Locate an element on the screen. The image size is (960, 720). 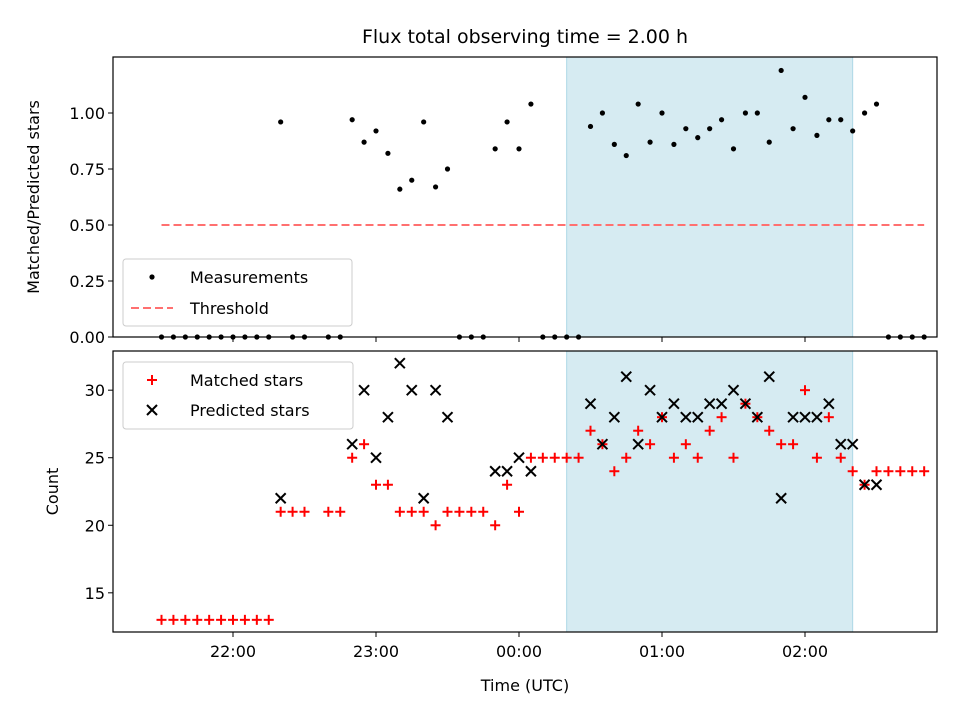
legend-plus-glyph is located at coordinates (152, 380).